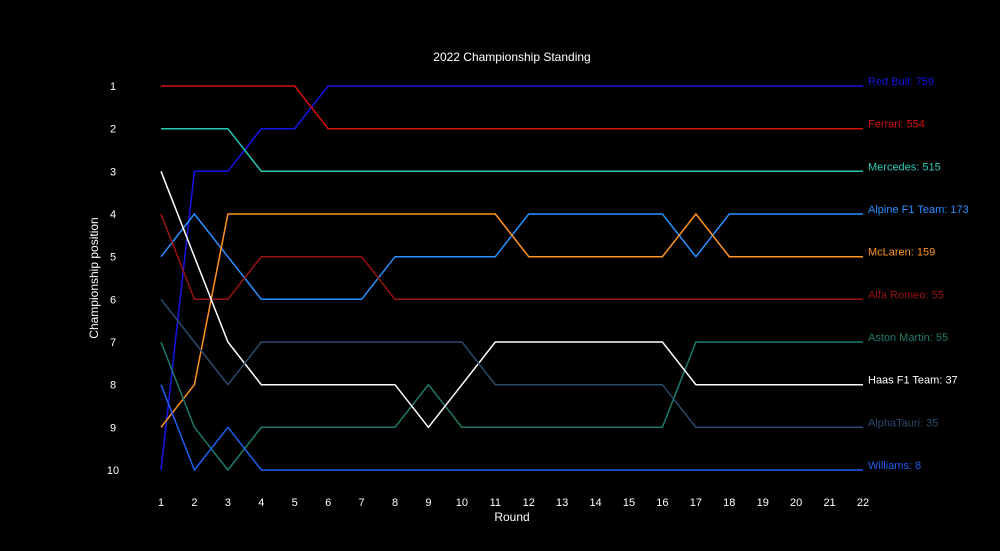 This screenshot has width=1000, height=551. Describe the element at coordinates (194, 503) in the screenshot. I see `x-tick-label: 2` at that location.